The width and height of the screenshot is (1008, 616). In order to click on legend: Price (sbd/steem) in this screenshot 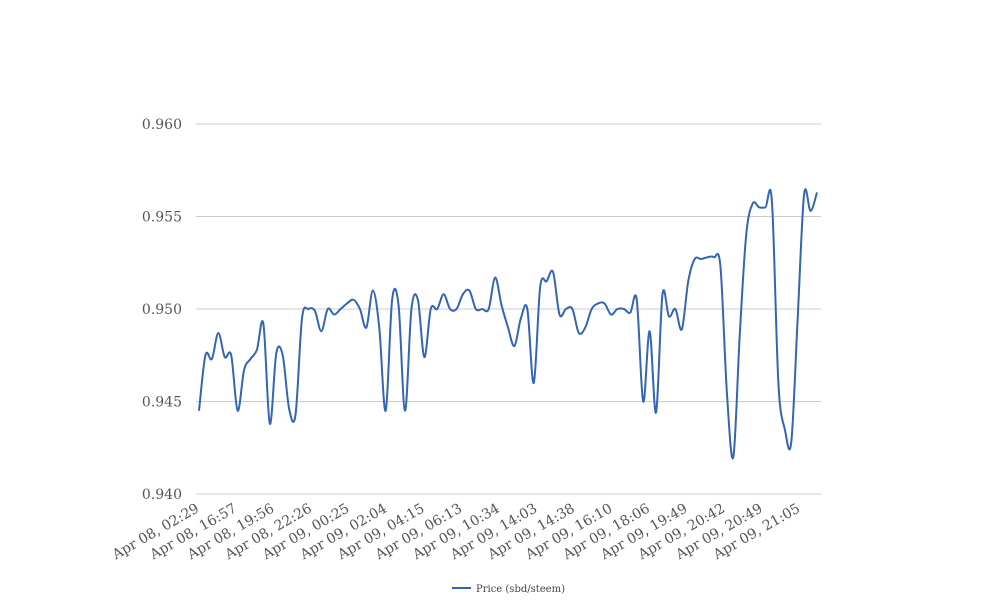, I will do `click(508, 589)`.